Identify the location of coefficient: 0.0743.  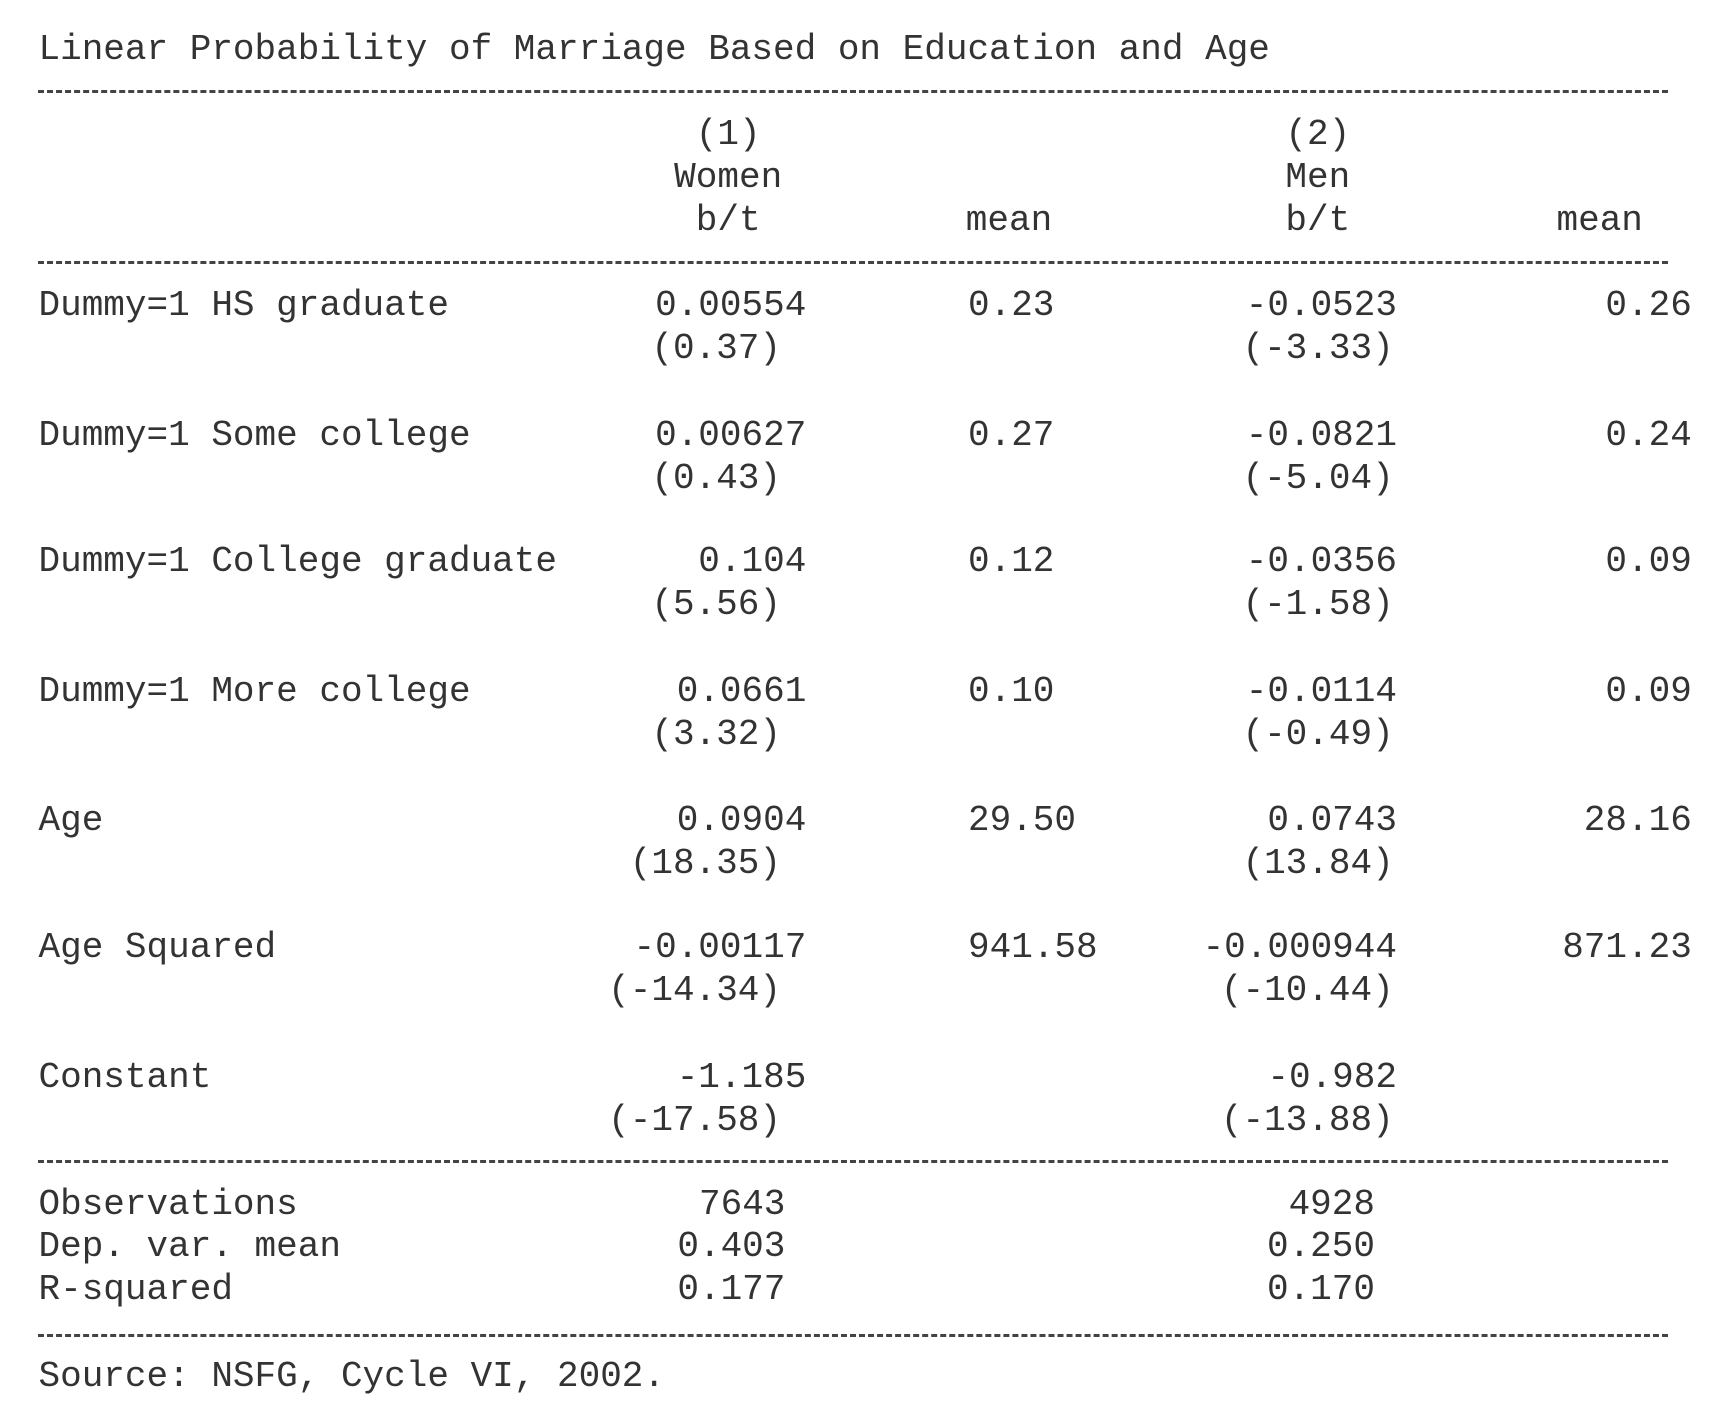
(1332, 820).